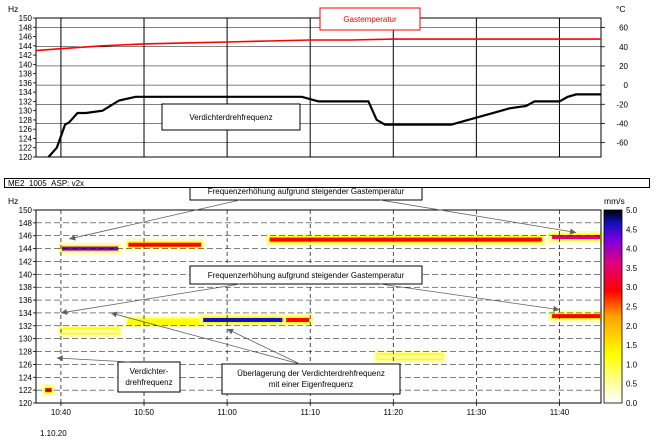 The height and width of the screenshot is (440, 660). I want to click on top-y2-unit: °C, so click(621, 9).